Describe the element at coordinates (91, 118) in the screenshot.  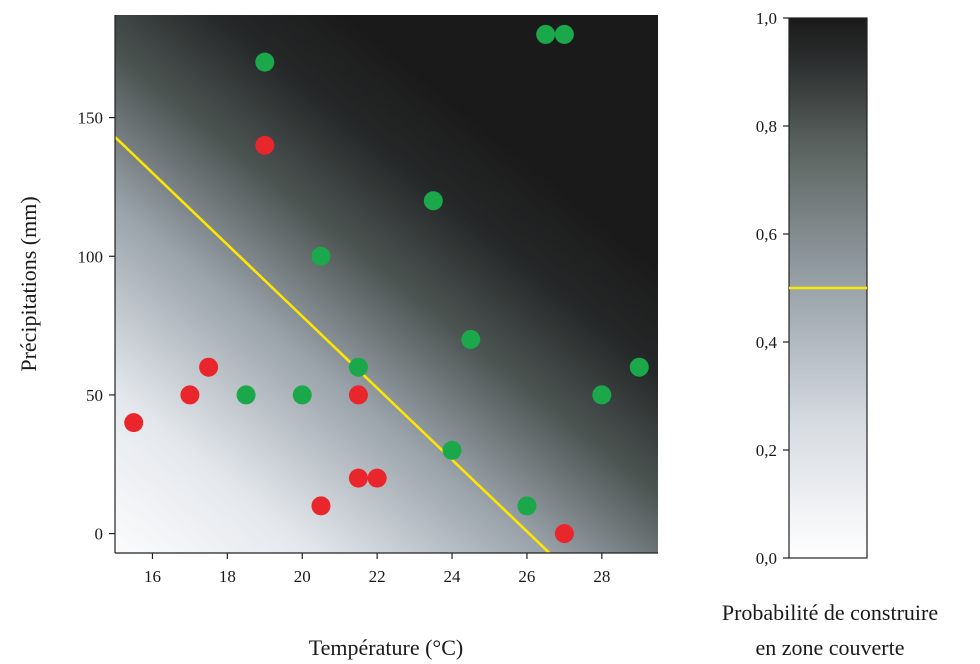
I see `y-tick-label: 150` at that location.